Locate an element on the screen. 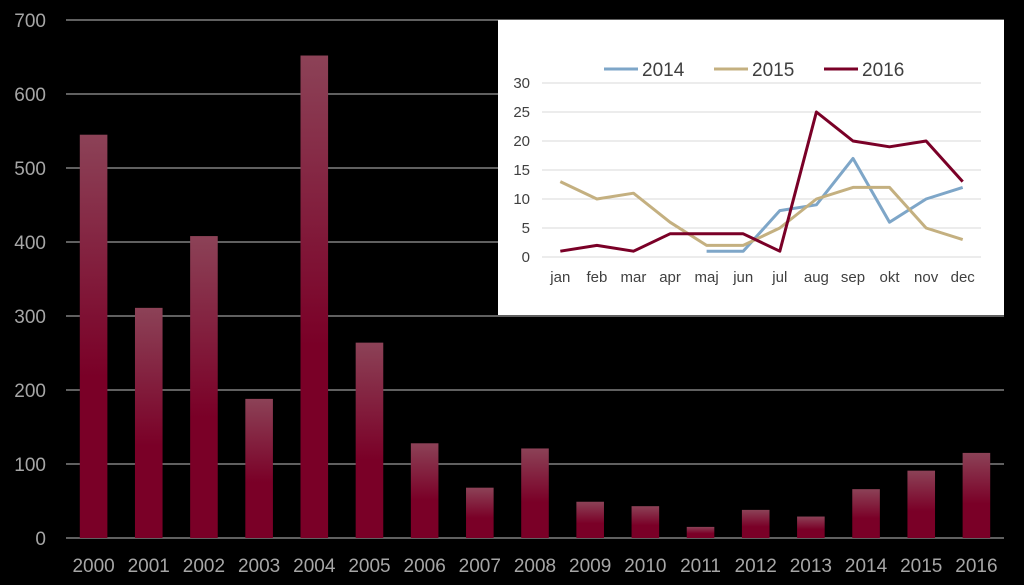 This screenshot has width=1024, height=585. y-tick-label: 400 is located at coordinates (30, 243).